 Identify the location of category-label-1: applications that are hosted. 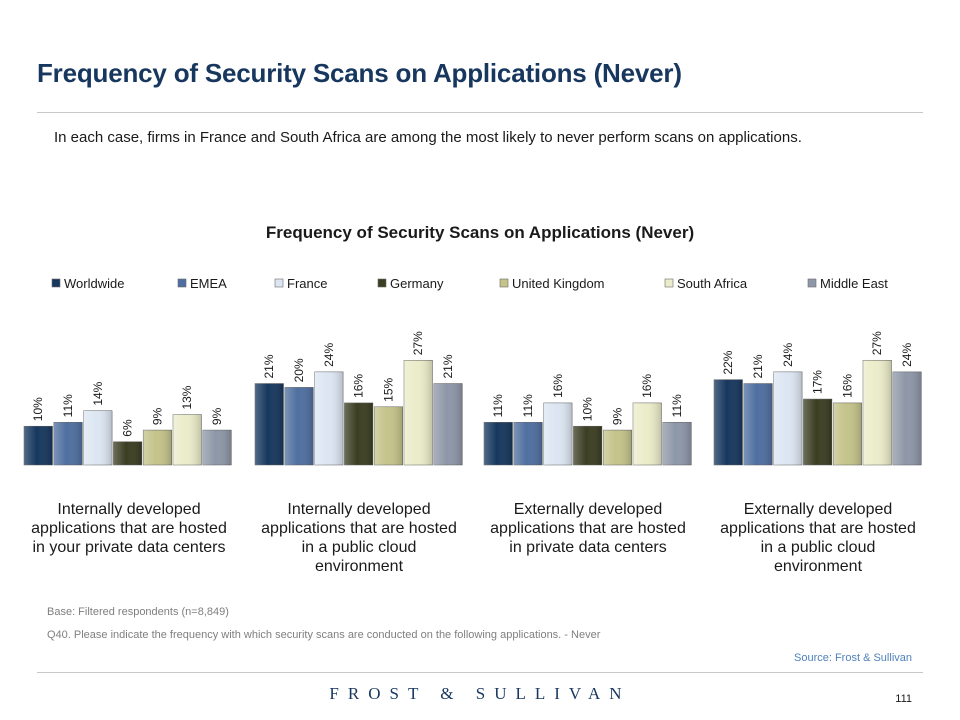
(359, 528).